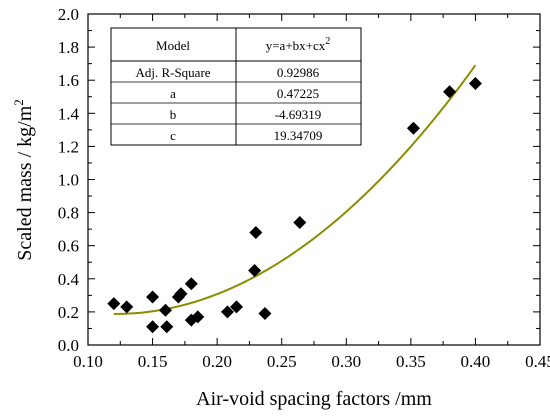 The height and width of the screenshot is (418, 550). I want to click on y-tick-label: 0.2, so click(68, 312).